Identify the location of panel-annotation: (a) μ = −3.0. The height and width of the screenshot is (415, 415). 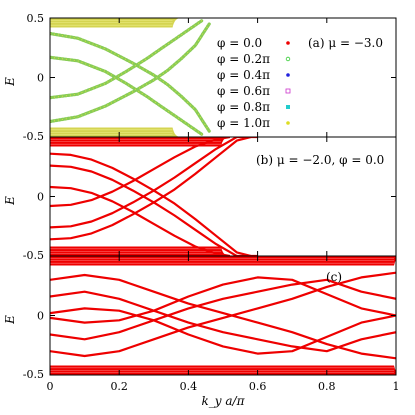
(345, 43).